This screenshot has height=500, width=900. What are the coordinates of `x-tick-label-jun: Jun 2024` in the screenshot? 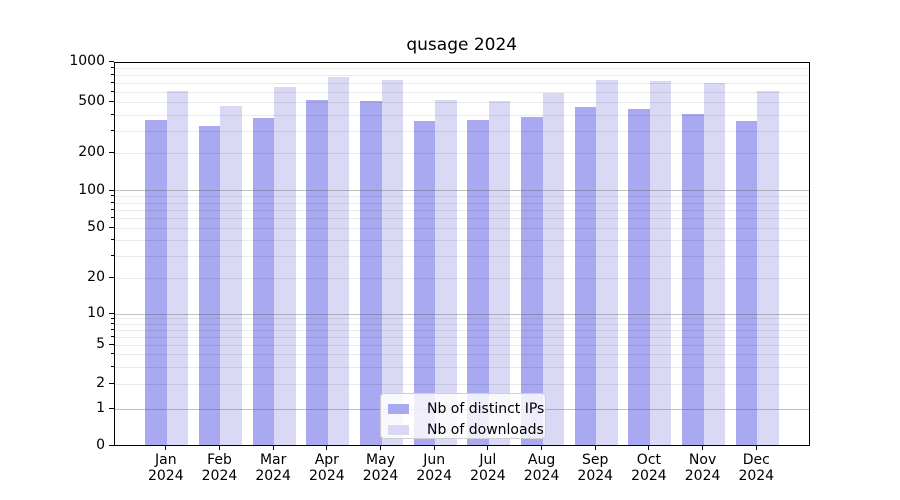 It's located at (434, 468).